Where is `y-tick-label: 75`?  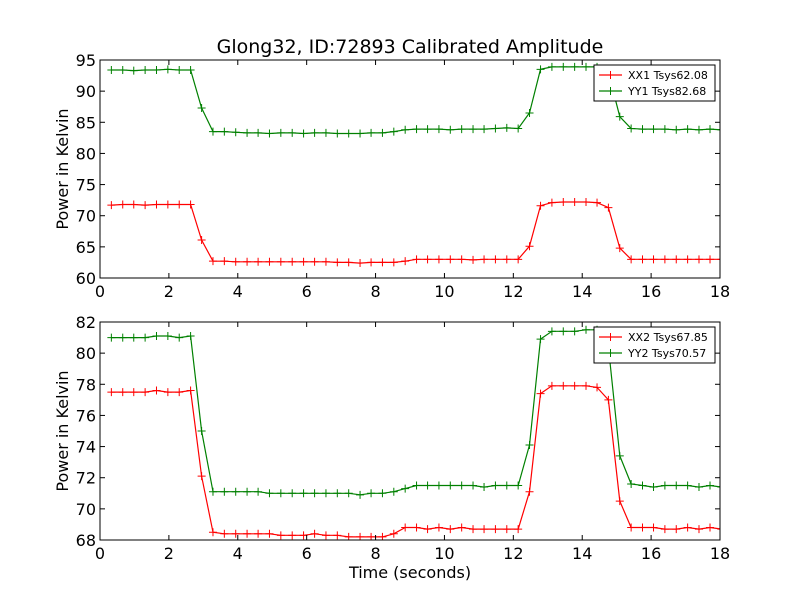 y-tick-label: 75 is located at coordinates (86, 185).